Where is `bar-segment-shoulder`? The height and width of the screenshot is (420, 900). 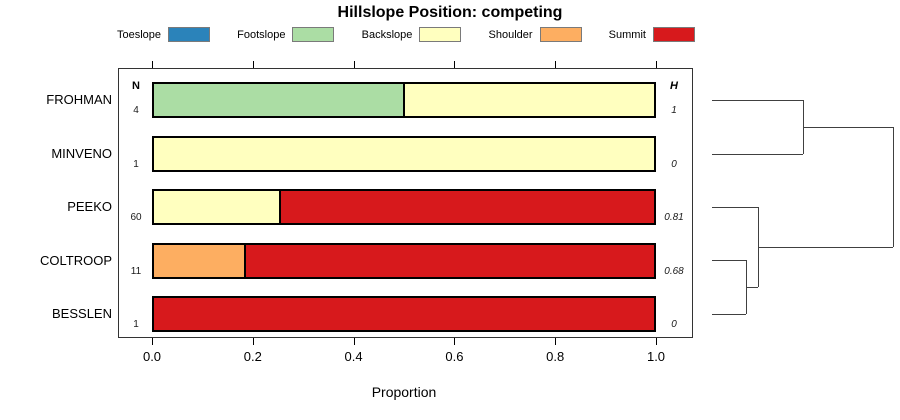
bar-segment-shoulder is located at coordinates (199, 261).